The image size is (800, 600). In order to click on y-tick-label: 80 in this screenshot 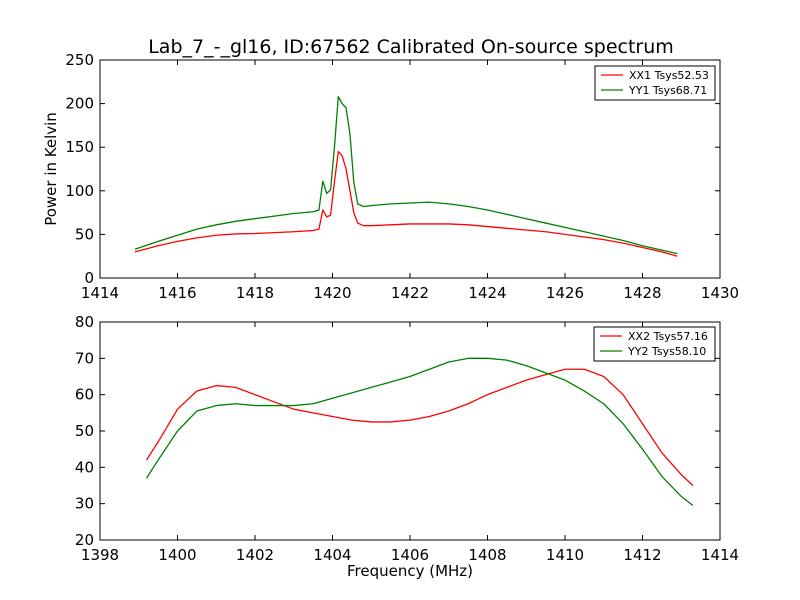, I will do `click(84, 322)`.